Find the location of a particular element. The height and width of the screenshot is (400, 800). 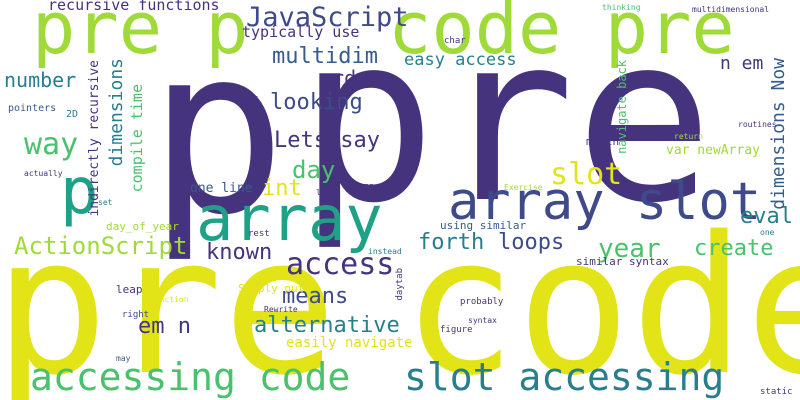

word-lt: lt is located at coordinates (321, 192).